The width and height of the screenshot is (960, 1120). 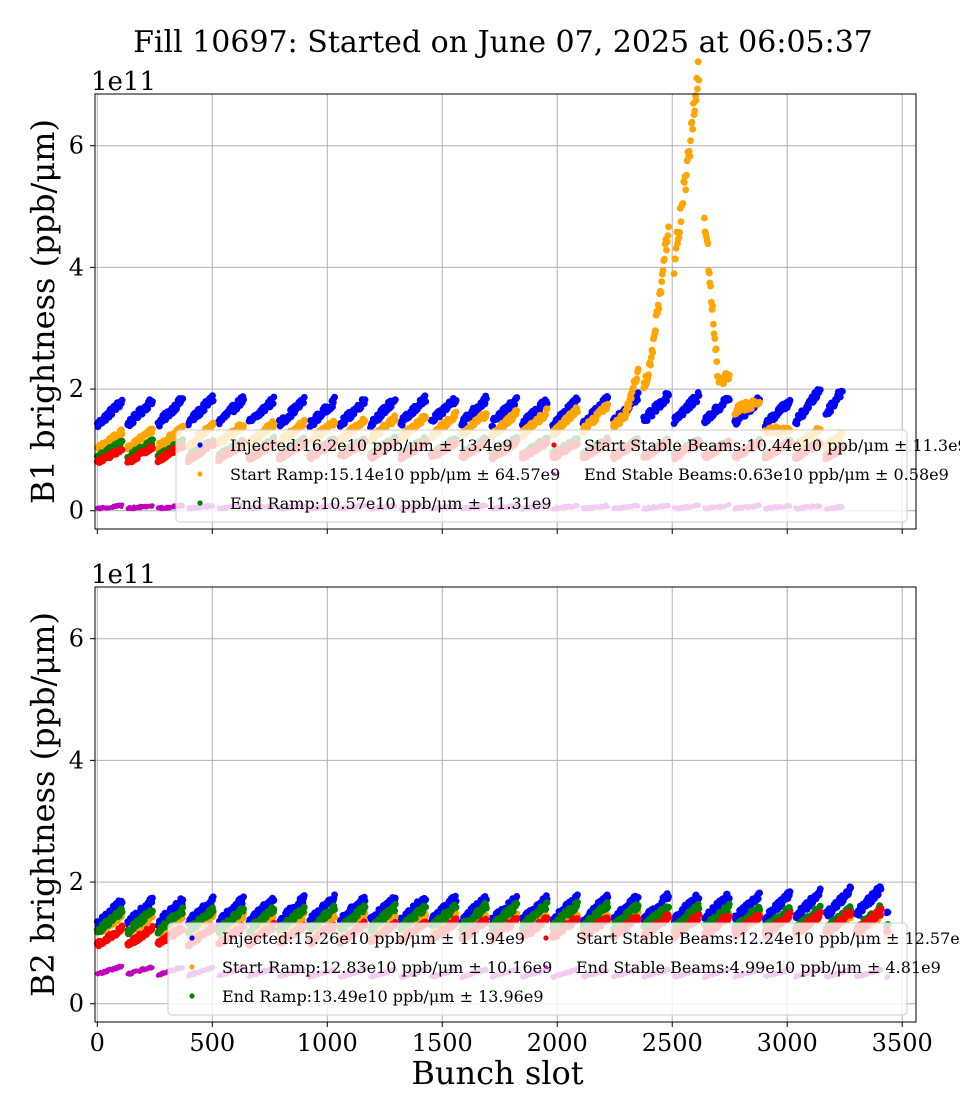 I want to click on y-scale-label: 1e11, so click(x=123, y=82).